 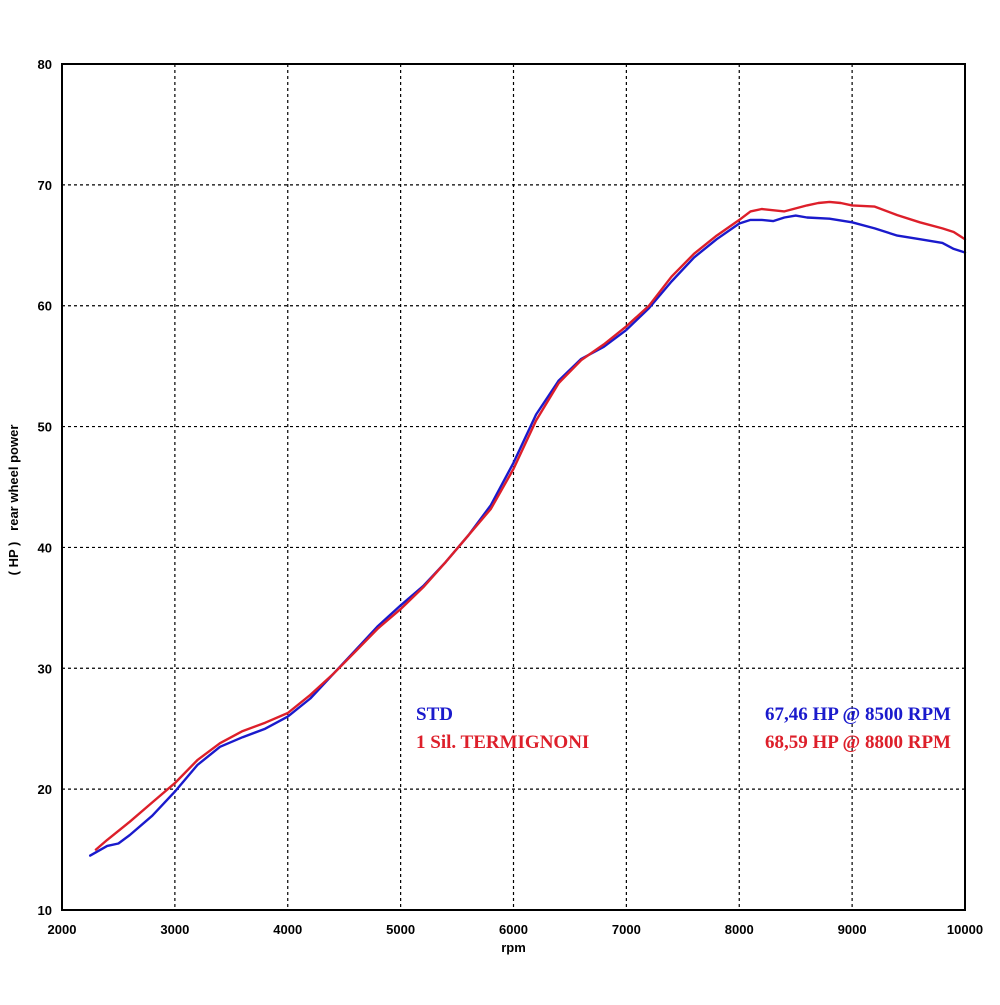 I want to click on x-tick-label: 7000, so click(x=626, y=929).